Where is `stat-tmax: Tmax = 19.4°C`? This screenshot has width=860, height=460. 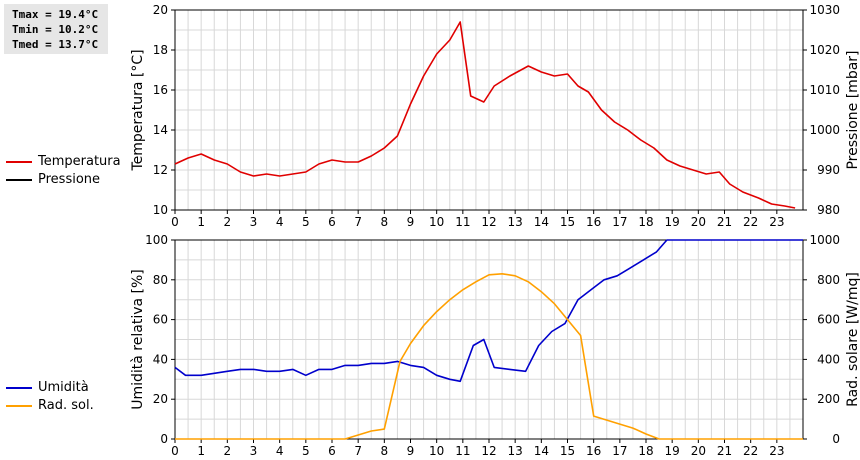 stat-tmax: Tmax = 19.4°C is located at coordinates (55, 14).